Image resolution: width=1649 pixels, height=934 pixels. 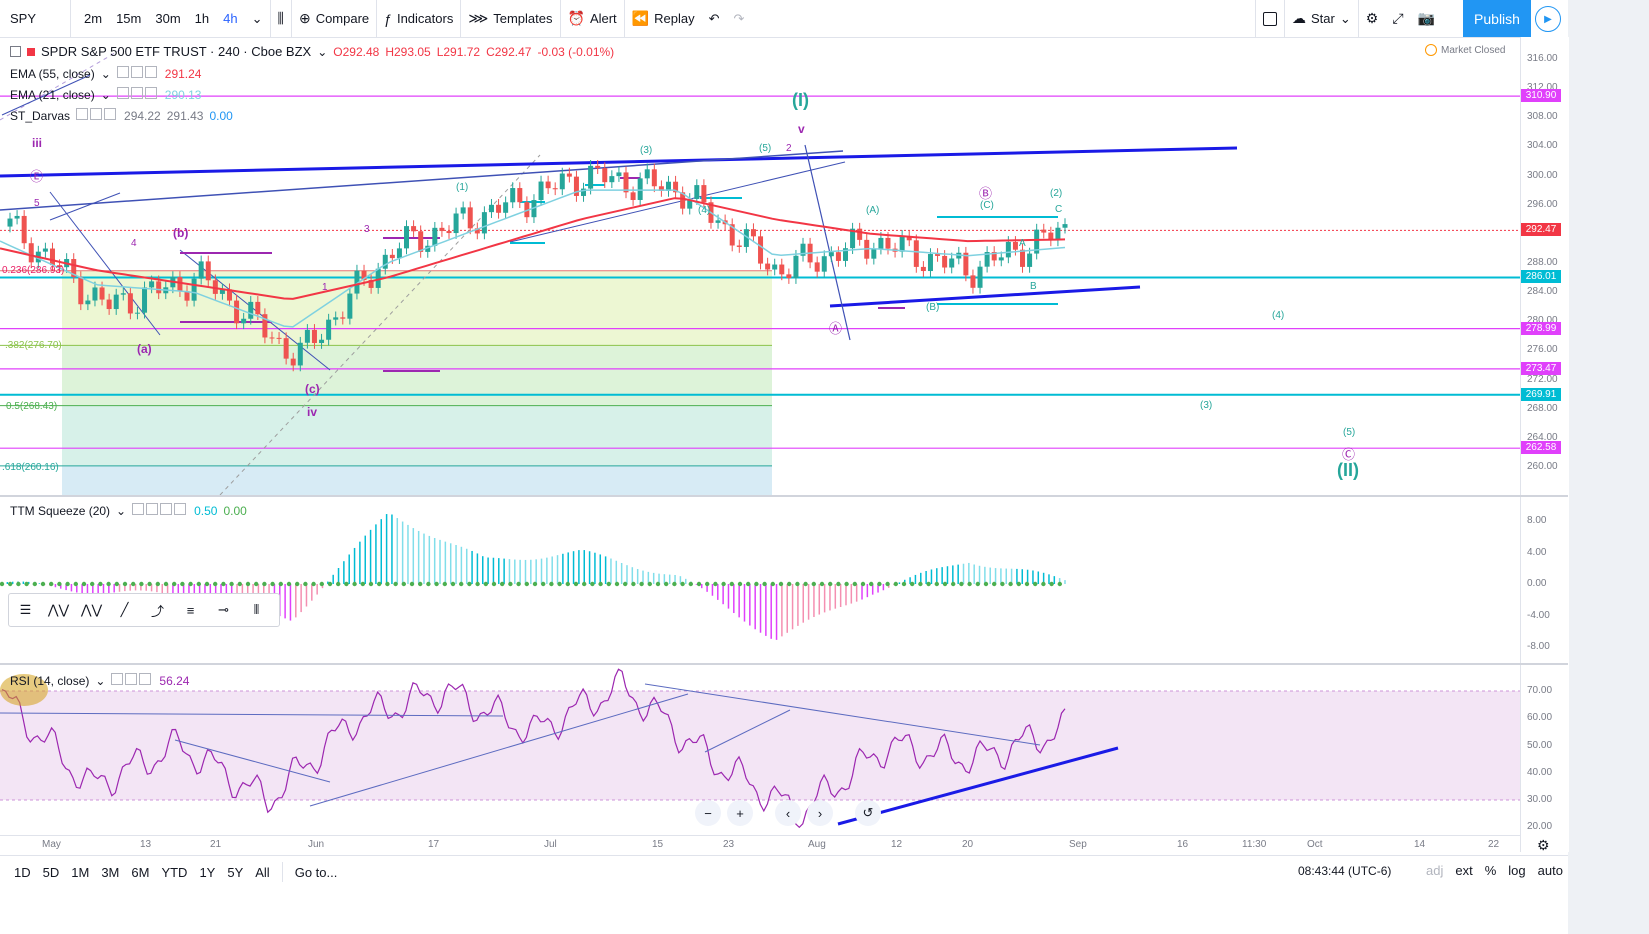 I want to click on templates-button: ⋙ Templates, so click(x=510, y=18).